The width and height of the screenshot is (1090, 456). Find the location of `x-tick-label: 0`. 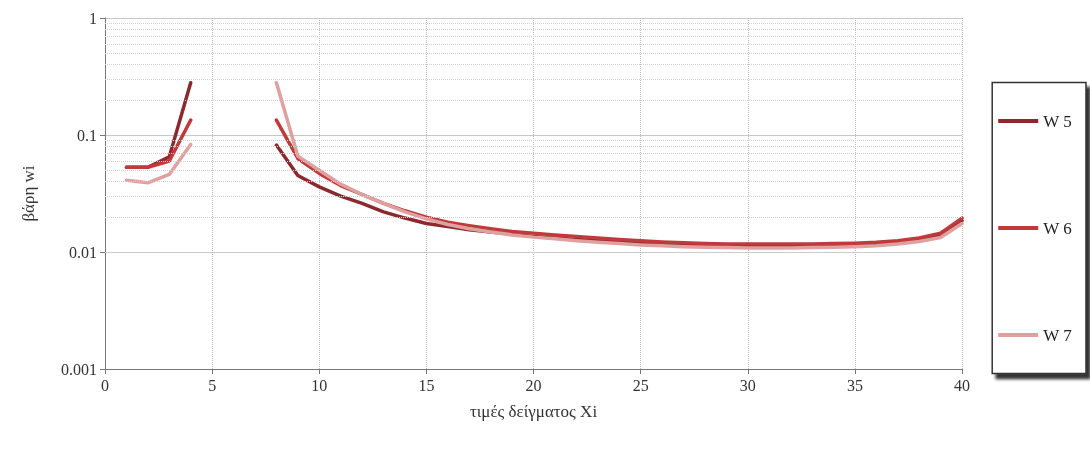

x-tick-label: 0 is located at coordinates (105, 385).